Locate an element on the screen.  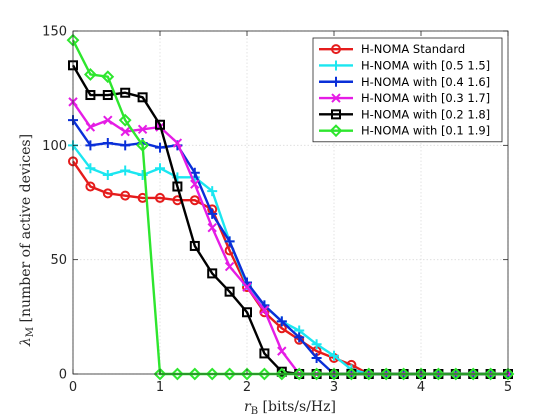
y-axis-label: λM [number of active devices] is located at coordinates (27, 240).